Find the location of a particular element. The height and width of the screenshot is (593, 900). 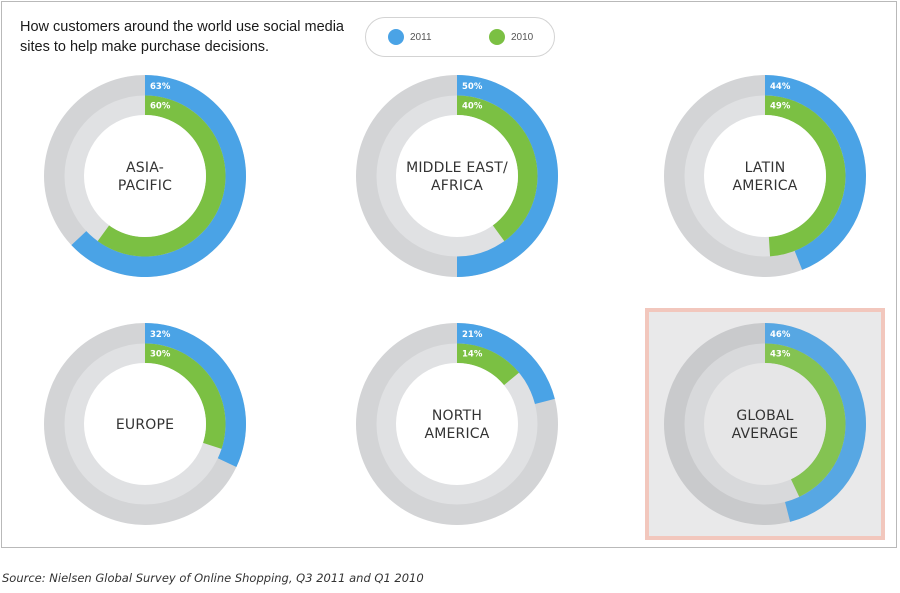

label-2011: 44% is located at coordinates (780, 87).